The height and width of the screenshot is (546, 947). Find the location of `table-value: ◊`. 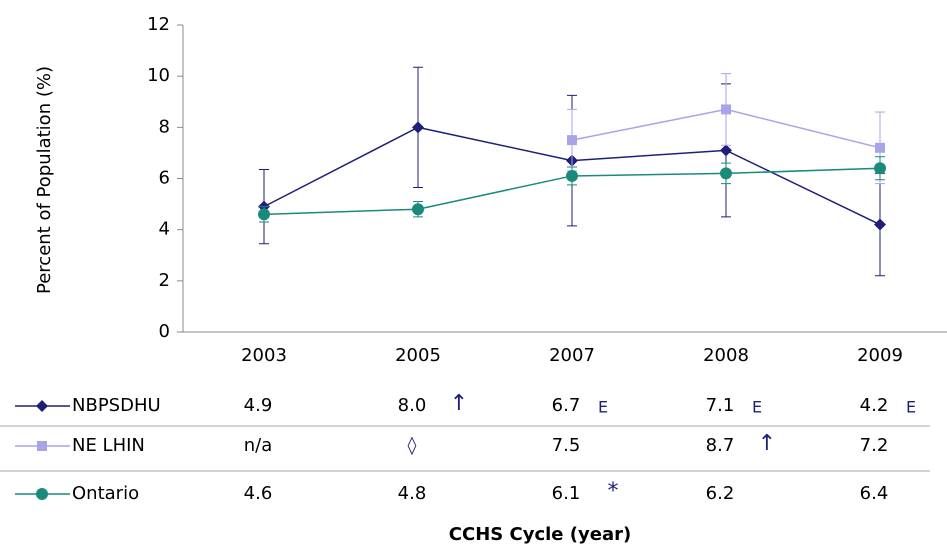

table-value: ◊ is located at coordinates (412, 445).